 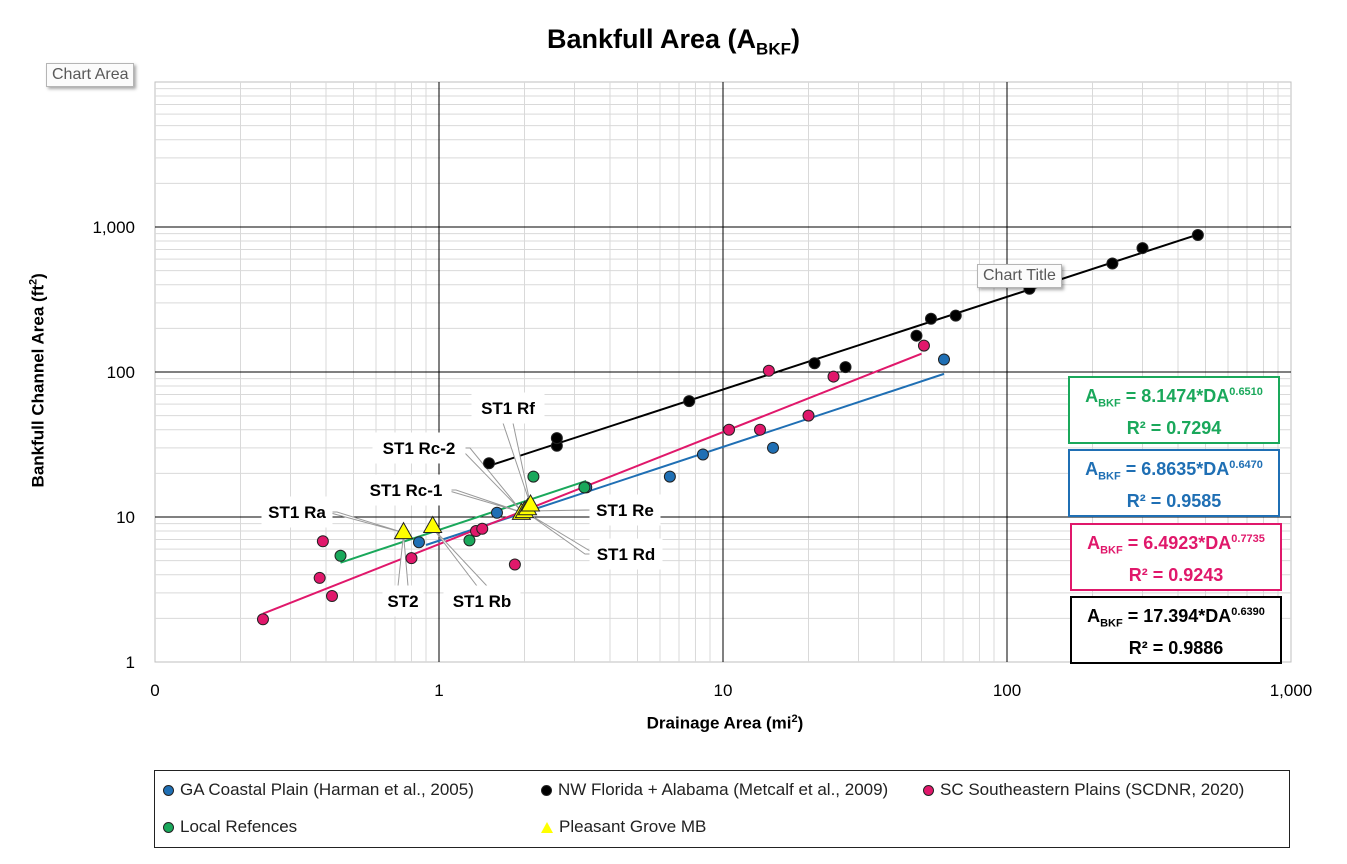 What do you see at coordinates (1246, 465) in the screenshot?
I see `equation-exponent: 0.6470` at bounding box center [1246, 465].